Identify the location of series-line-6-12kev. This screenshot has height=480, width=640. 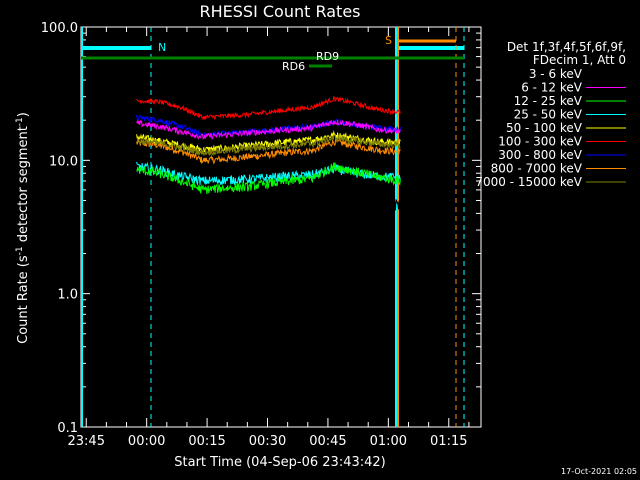
(268, 129).